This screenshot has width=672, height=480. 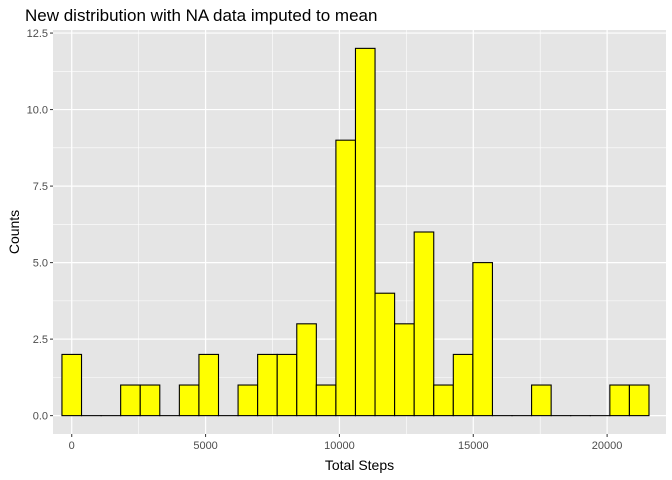 What do you see at coordinates (40, 417) in the screenshot?
I see `y-tick-label: 0.0` at bounding box center [40, 417].